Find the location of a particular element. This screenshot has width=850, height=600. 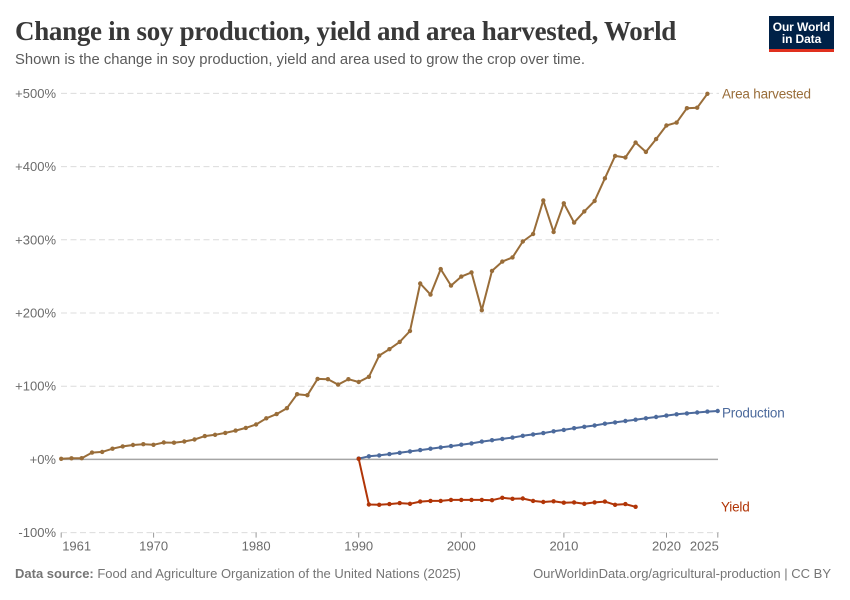

svg-text: 1961 is located at coordinates (76, 546).